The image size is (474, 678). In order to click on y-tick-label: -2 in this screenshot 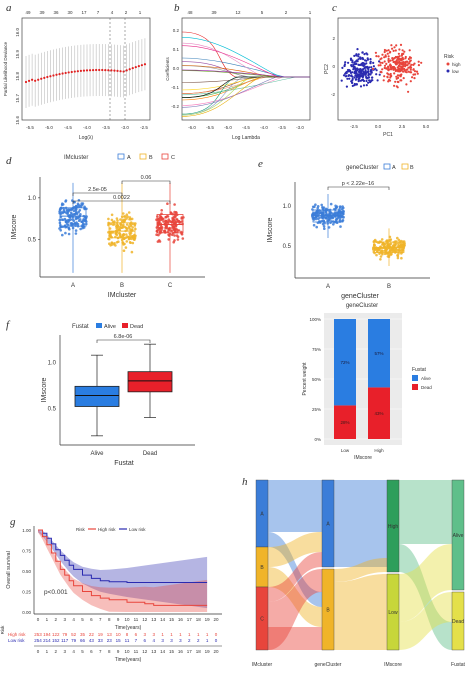, I will do `click(333, 94)`.